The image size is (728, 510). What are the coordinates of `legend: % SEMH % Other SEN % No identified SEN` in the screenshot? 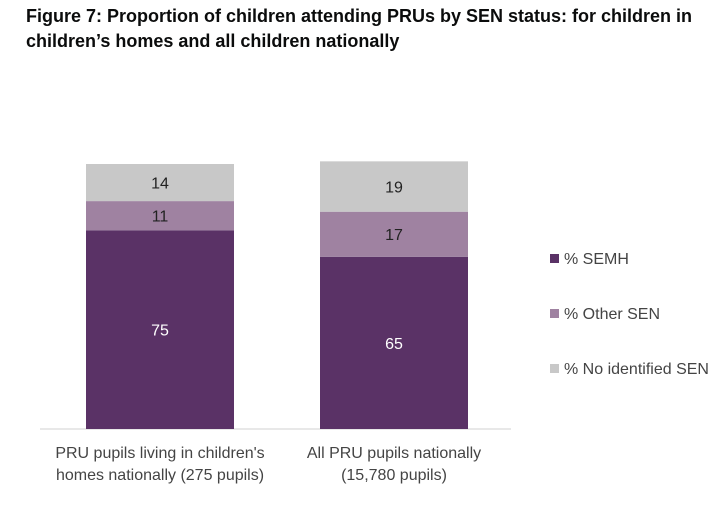 It's located at (629, 314).